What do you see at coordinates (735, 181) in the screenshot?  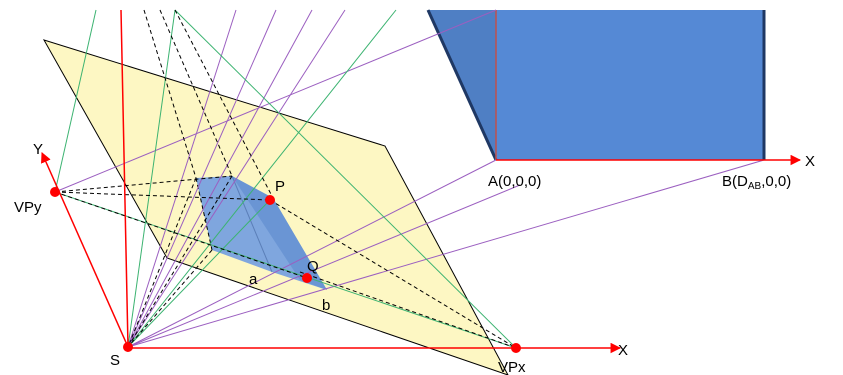 I see `label-point-B-prefix: B(D` at bounding box center [735, 181].